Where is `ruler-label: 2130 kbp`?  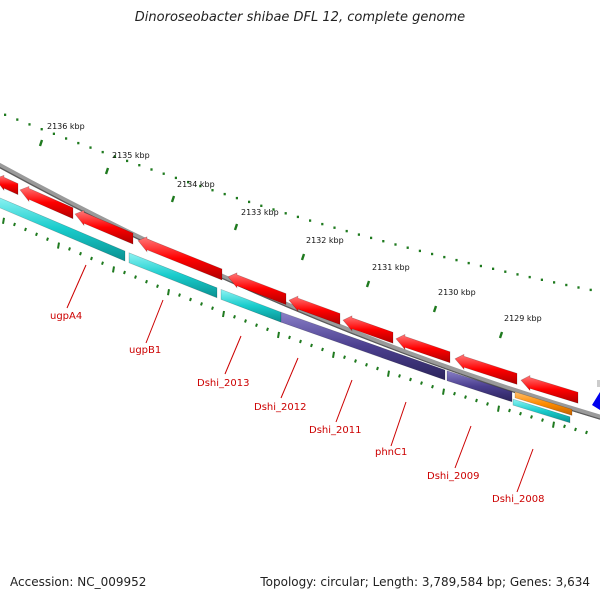
ruler-label: 2130 kbp is located at coordinates (457, 292).